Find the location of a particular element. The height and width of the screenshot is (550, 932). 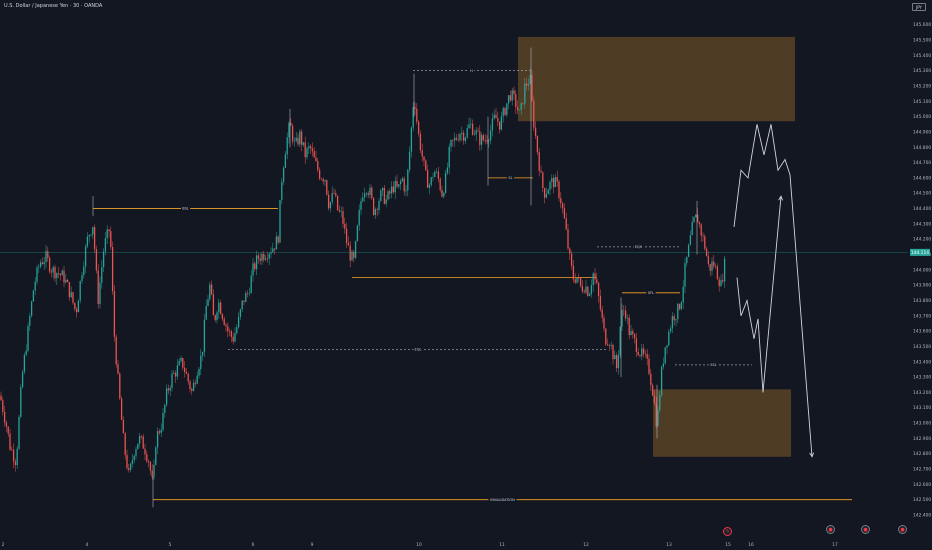

y-tick-label: 142.400 is located at coordinates (922, 516).